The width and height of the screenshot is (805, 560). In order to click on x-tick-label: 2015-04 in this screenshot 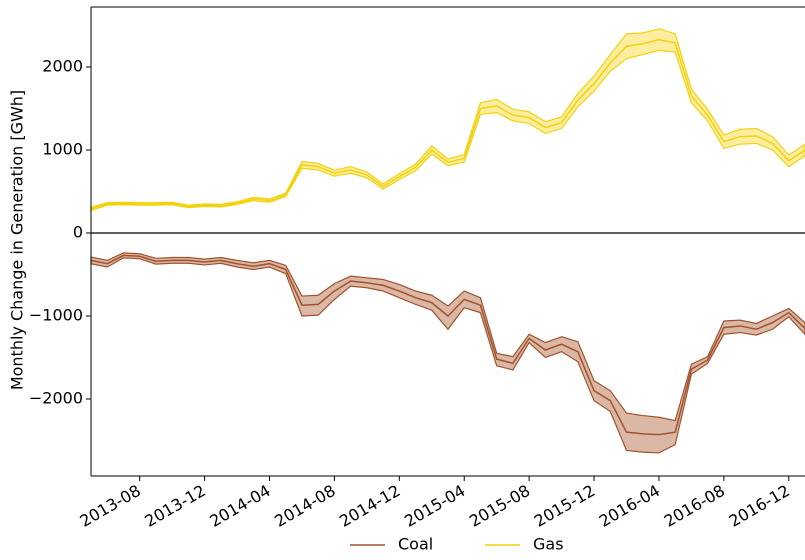, I will do `click(434, 506)`.